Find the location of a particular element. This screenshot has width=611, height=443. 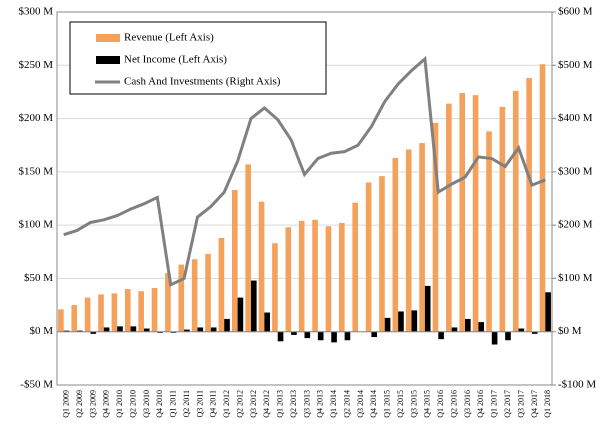

x-tick-label: Q4 2011 is located at coordinates (213, 403).